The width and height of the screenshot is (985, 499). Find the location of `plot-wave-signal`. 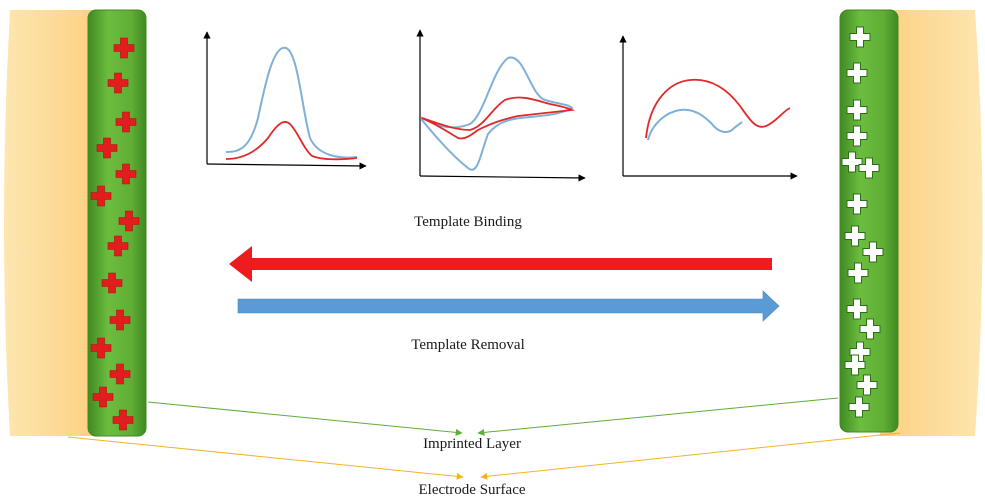

plot-wave-signal is located at coordinates (708, 107).